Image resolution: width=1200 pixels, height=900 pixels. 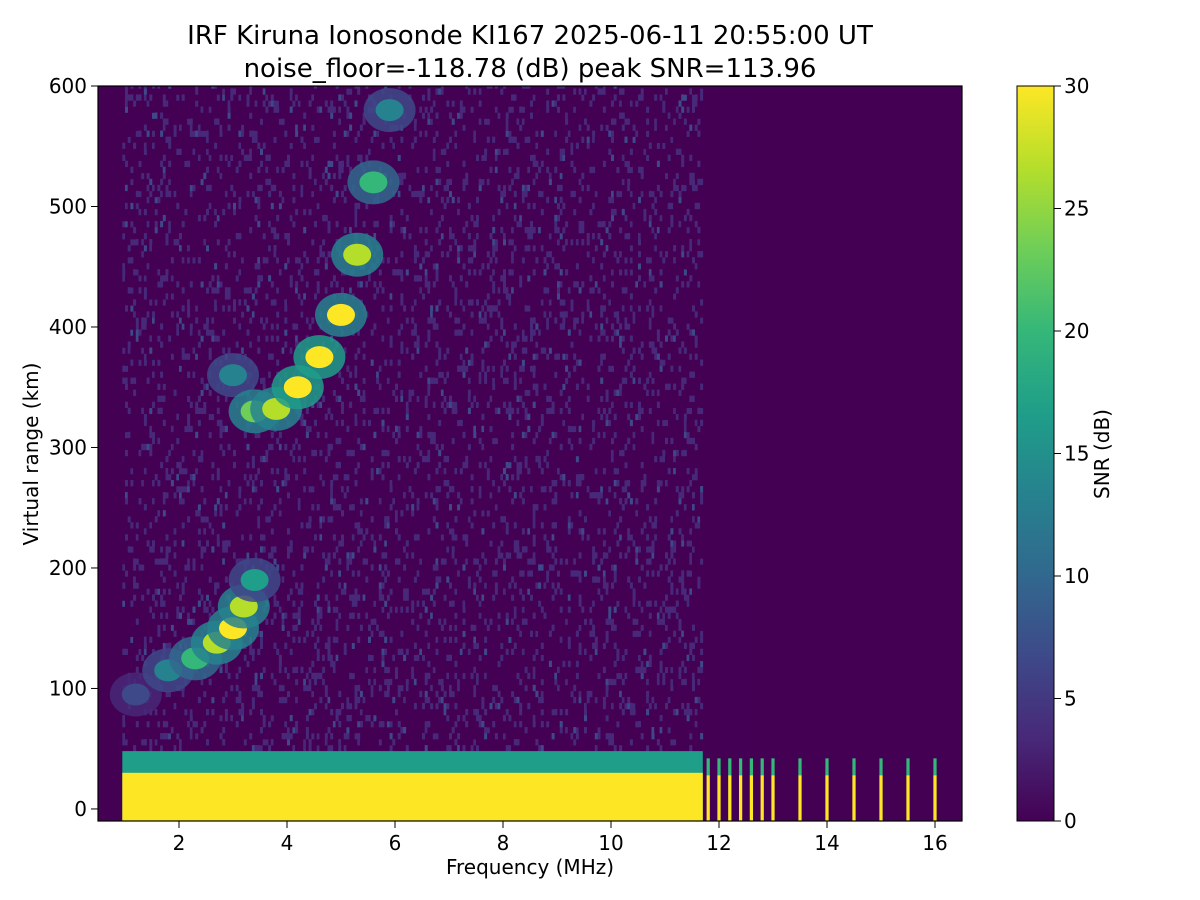 What do you see at coordinates (718, 843) in the screenshot?
I see `x-tick-label: 12` at bounding box center [718, 843].